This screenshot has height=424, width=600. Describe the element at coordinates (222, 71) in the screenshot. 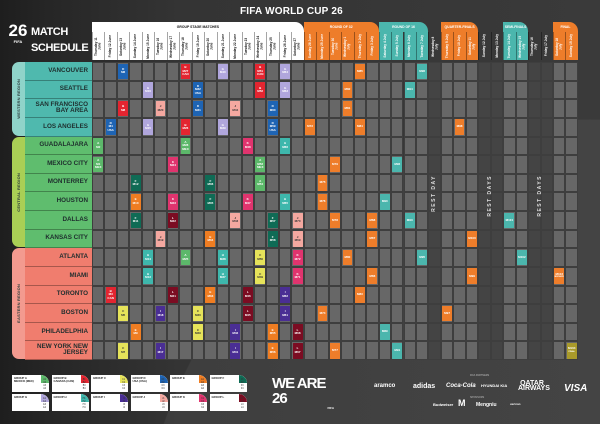

I see `match-m40: G M40` at that location.